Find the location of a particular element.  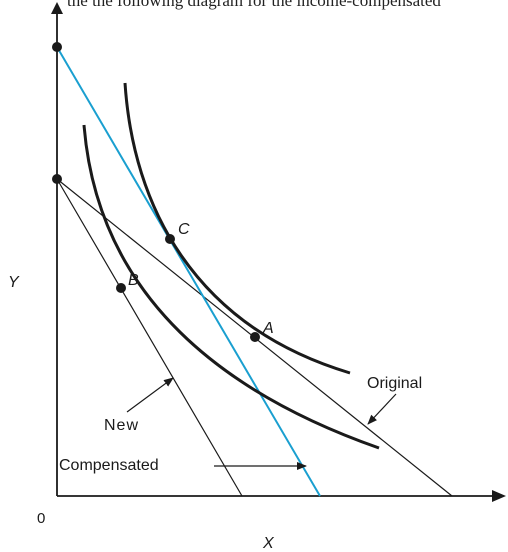

point-a is located at coordinates (255, 337).